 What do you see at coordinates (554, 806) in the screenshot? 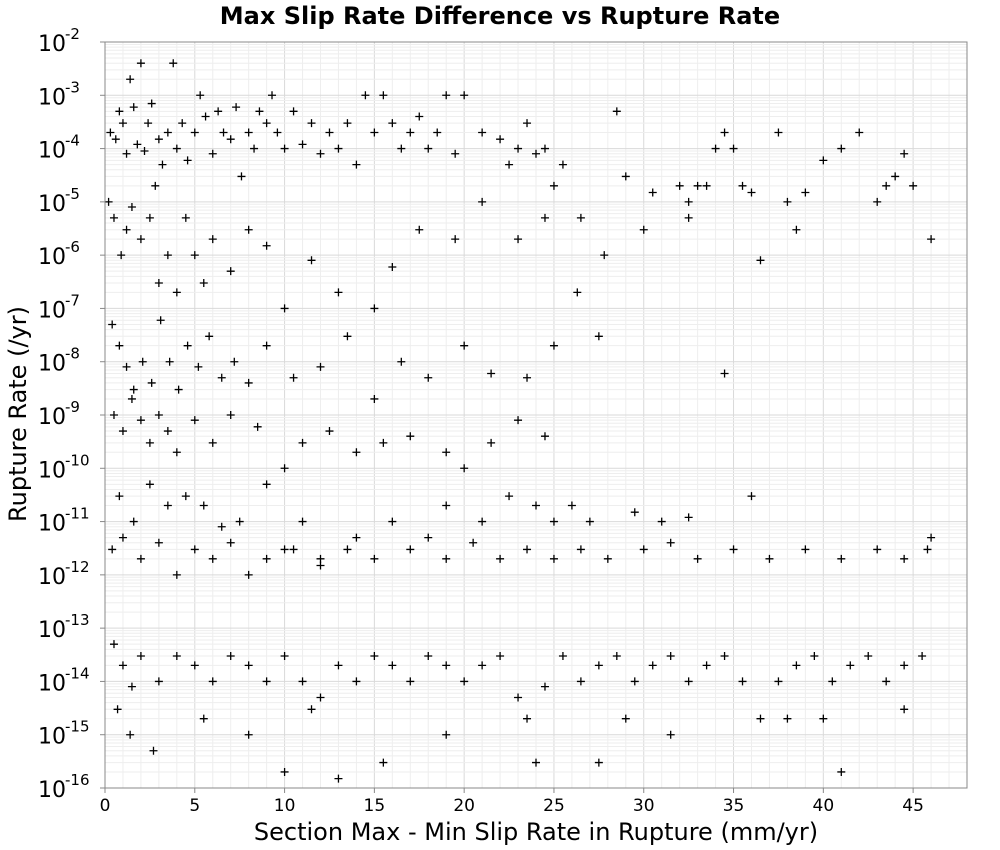
I see `x-tick-label: 25` at bounding box center [554, 806].